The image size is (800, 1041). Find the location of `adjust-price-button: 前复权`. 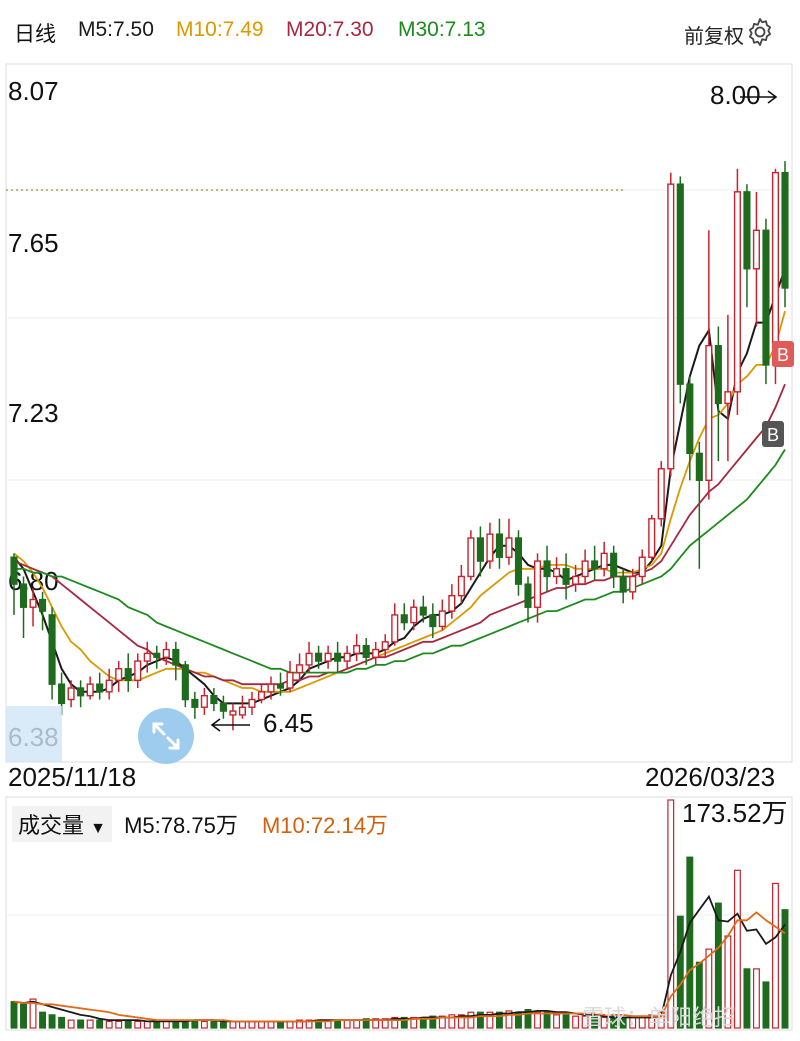

adjust-price-button: 前复权 is located at coordinates (714, 37).